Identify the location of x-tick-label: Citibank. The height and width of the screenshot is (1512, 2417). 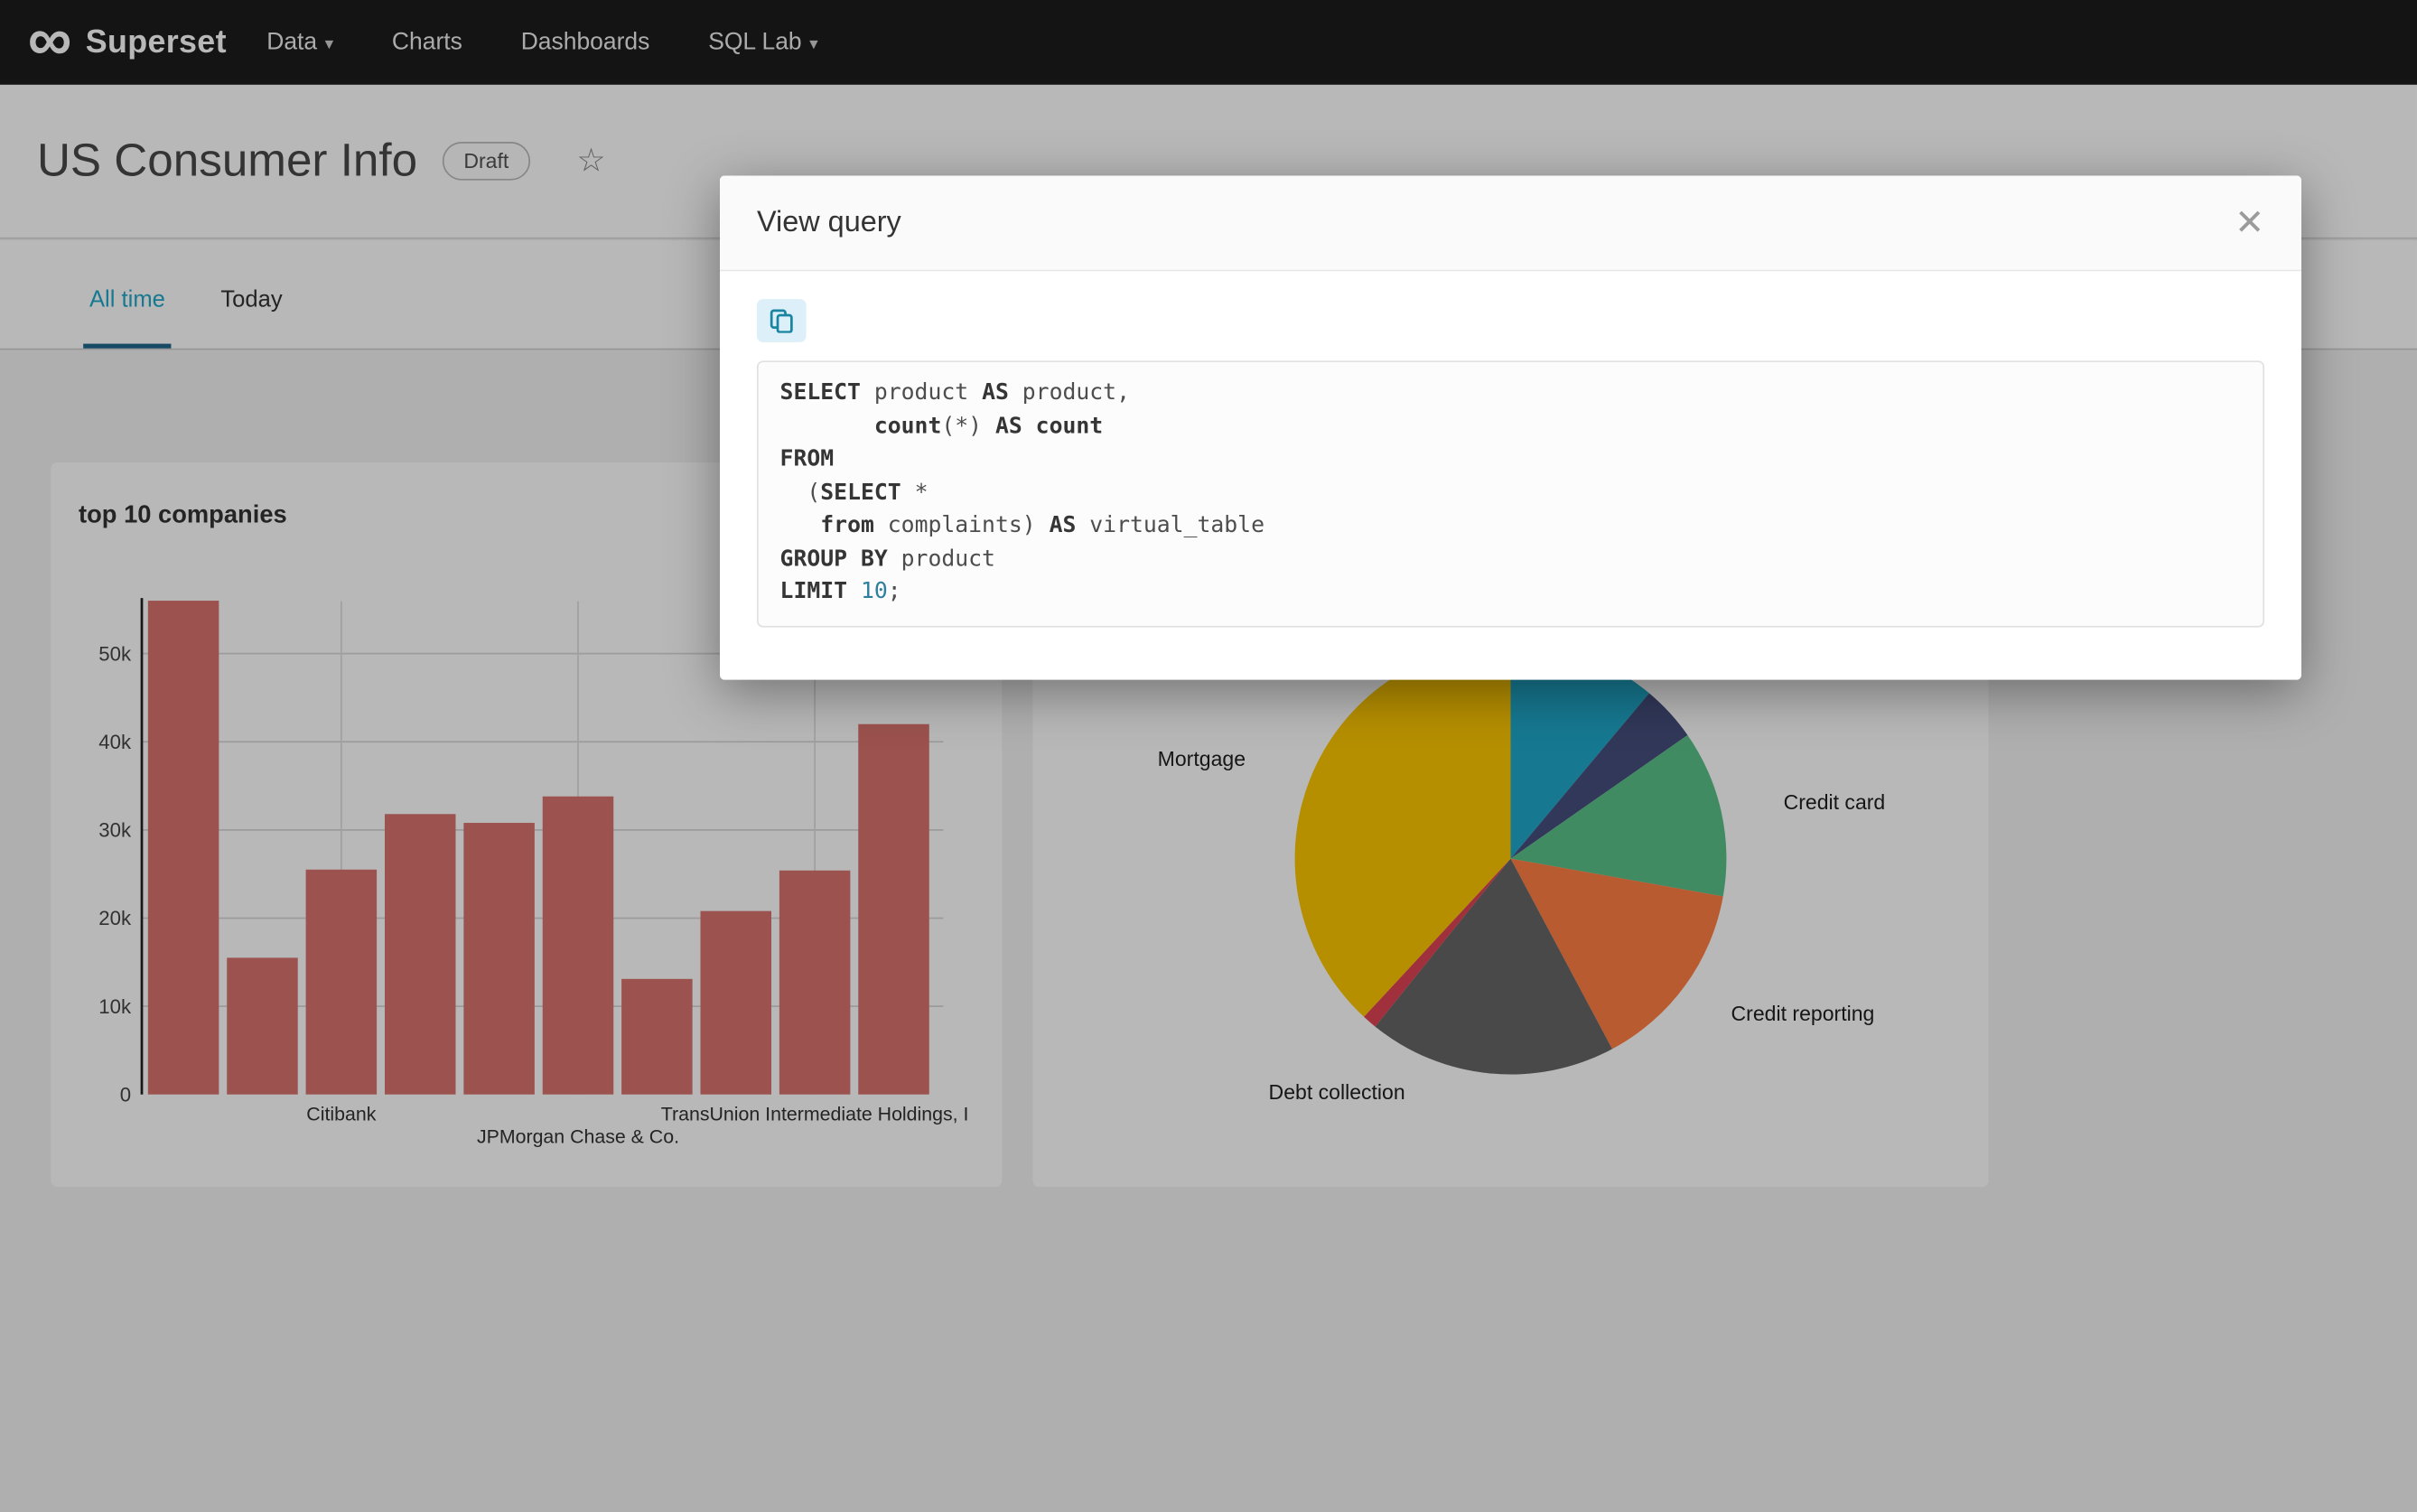
(341, 1115).